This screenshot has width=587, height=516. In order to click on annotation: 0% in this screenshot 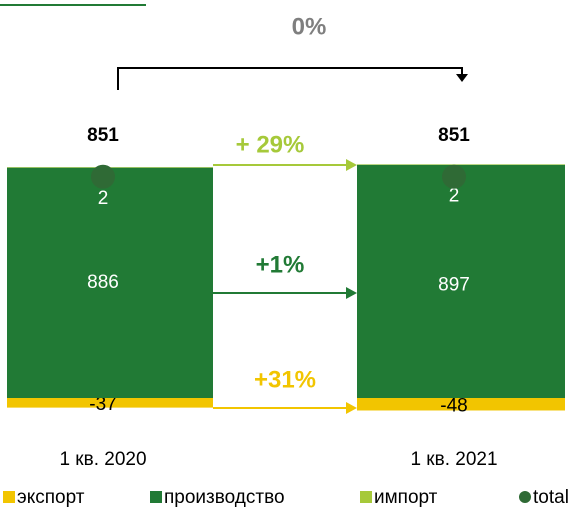, I will do `click(309, 26)`.